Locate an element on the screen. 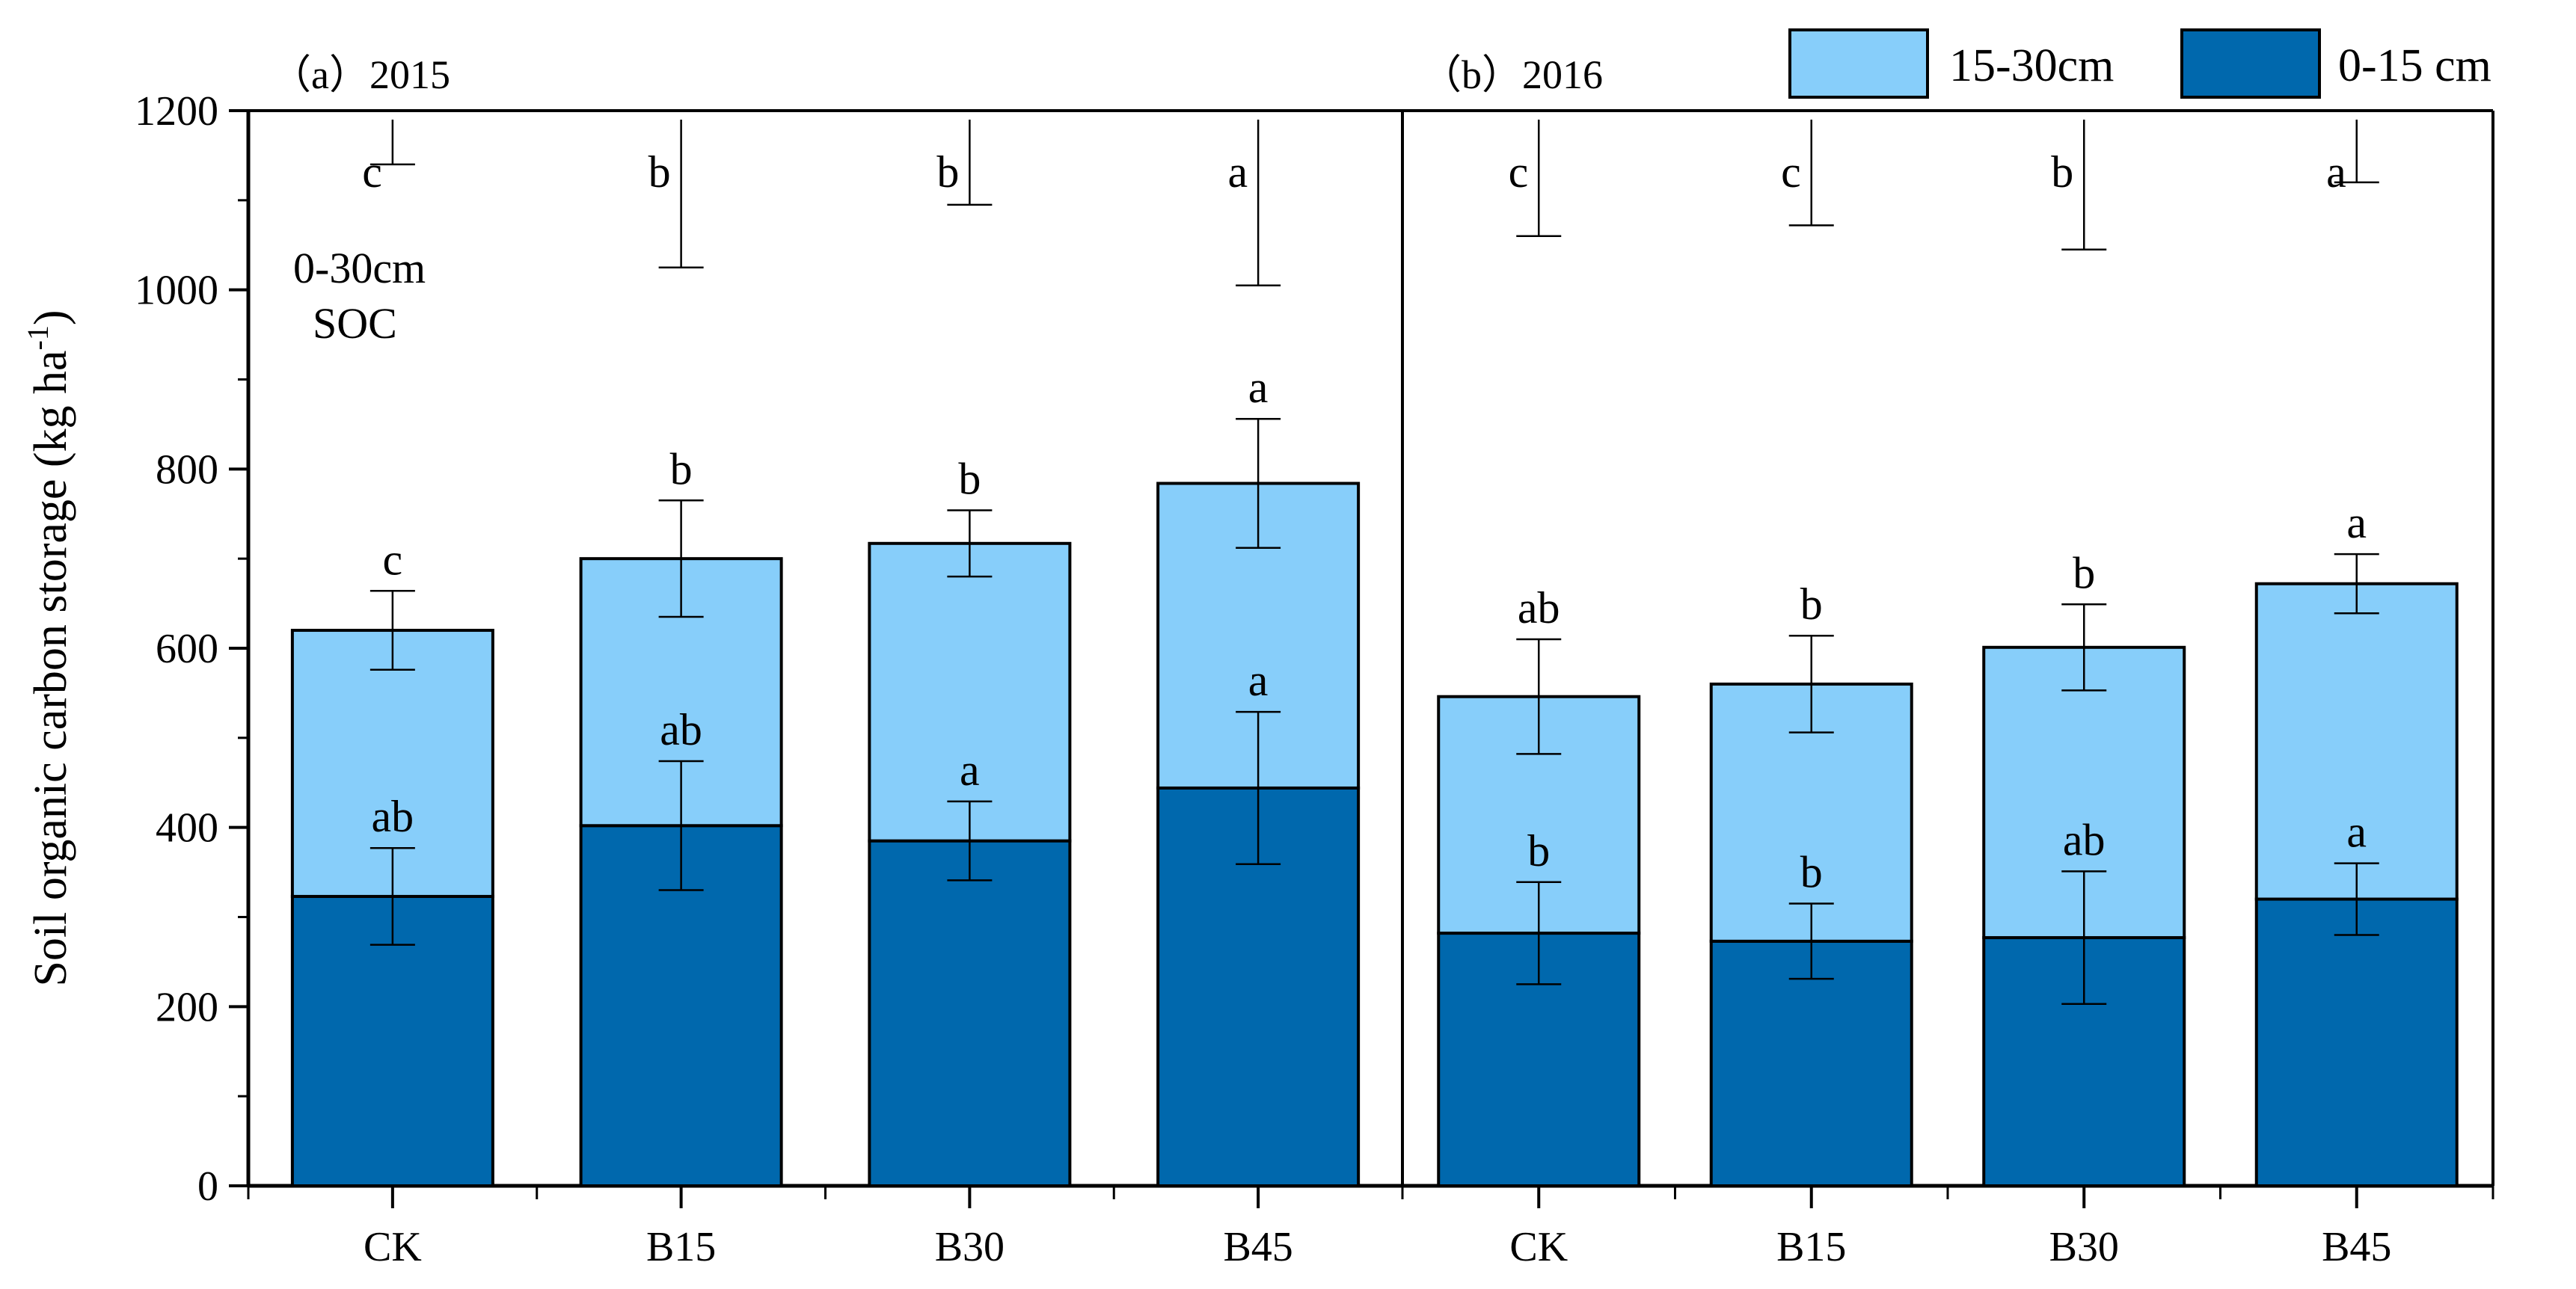 This screenshot has width=2576, height=1289. y-tick-label: 1200 is located at coordinates (176, 111).